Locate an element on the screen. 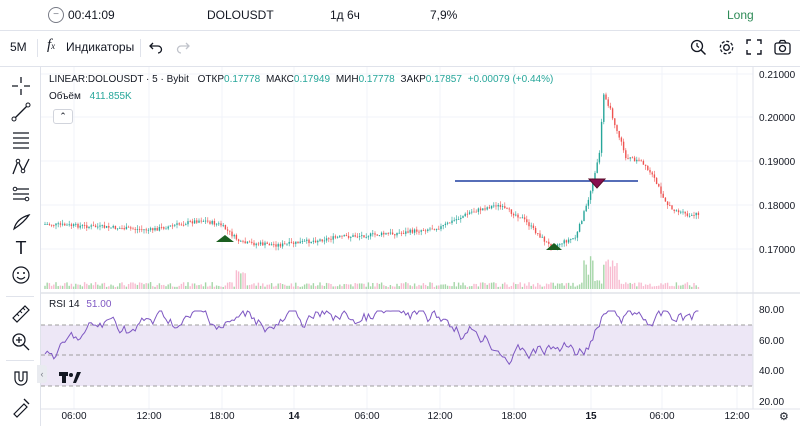 This screenshot has height=426, width=800. collapse-pane-icon: ‹ is located at coordinates (42, 374).